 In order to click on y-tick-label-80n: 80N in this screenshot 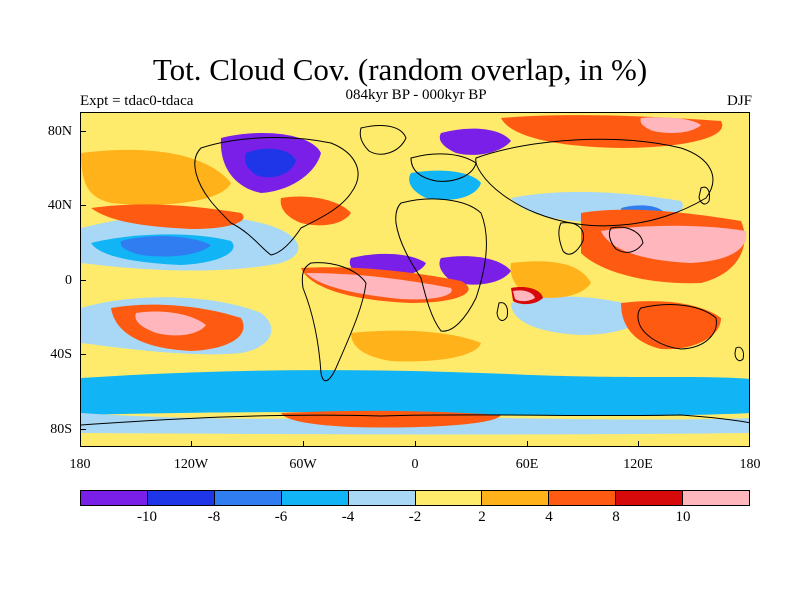, I will do `click(59, 131)`.